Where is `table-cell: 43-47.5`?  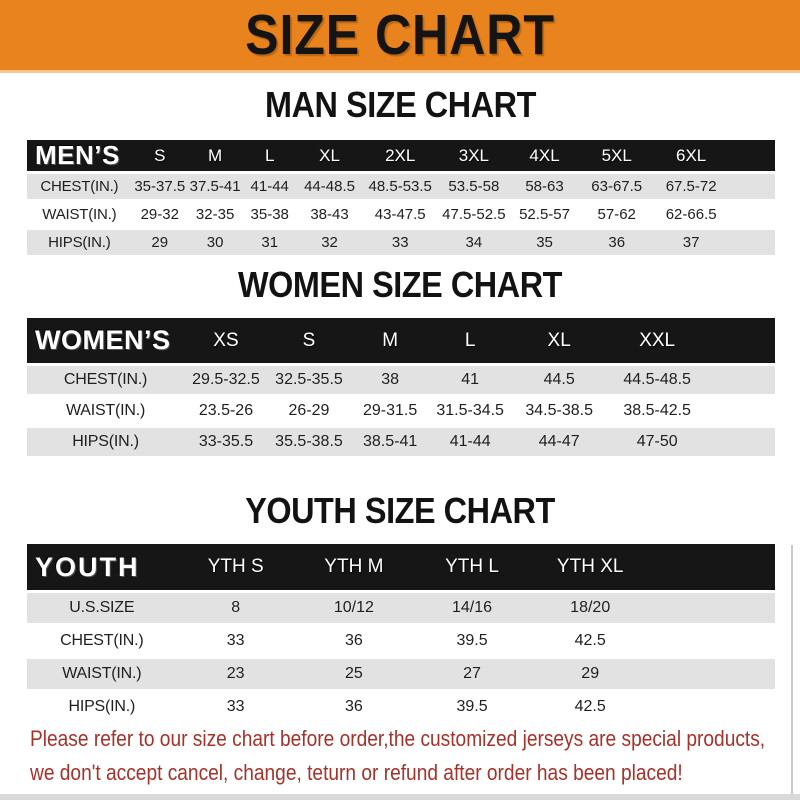 table-cell: 43-47.5 is located at coordinates (400, 214).